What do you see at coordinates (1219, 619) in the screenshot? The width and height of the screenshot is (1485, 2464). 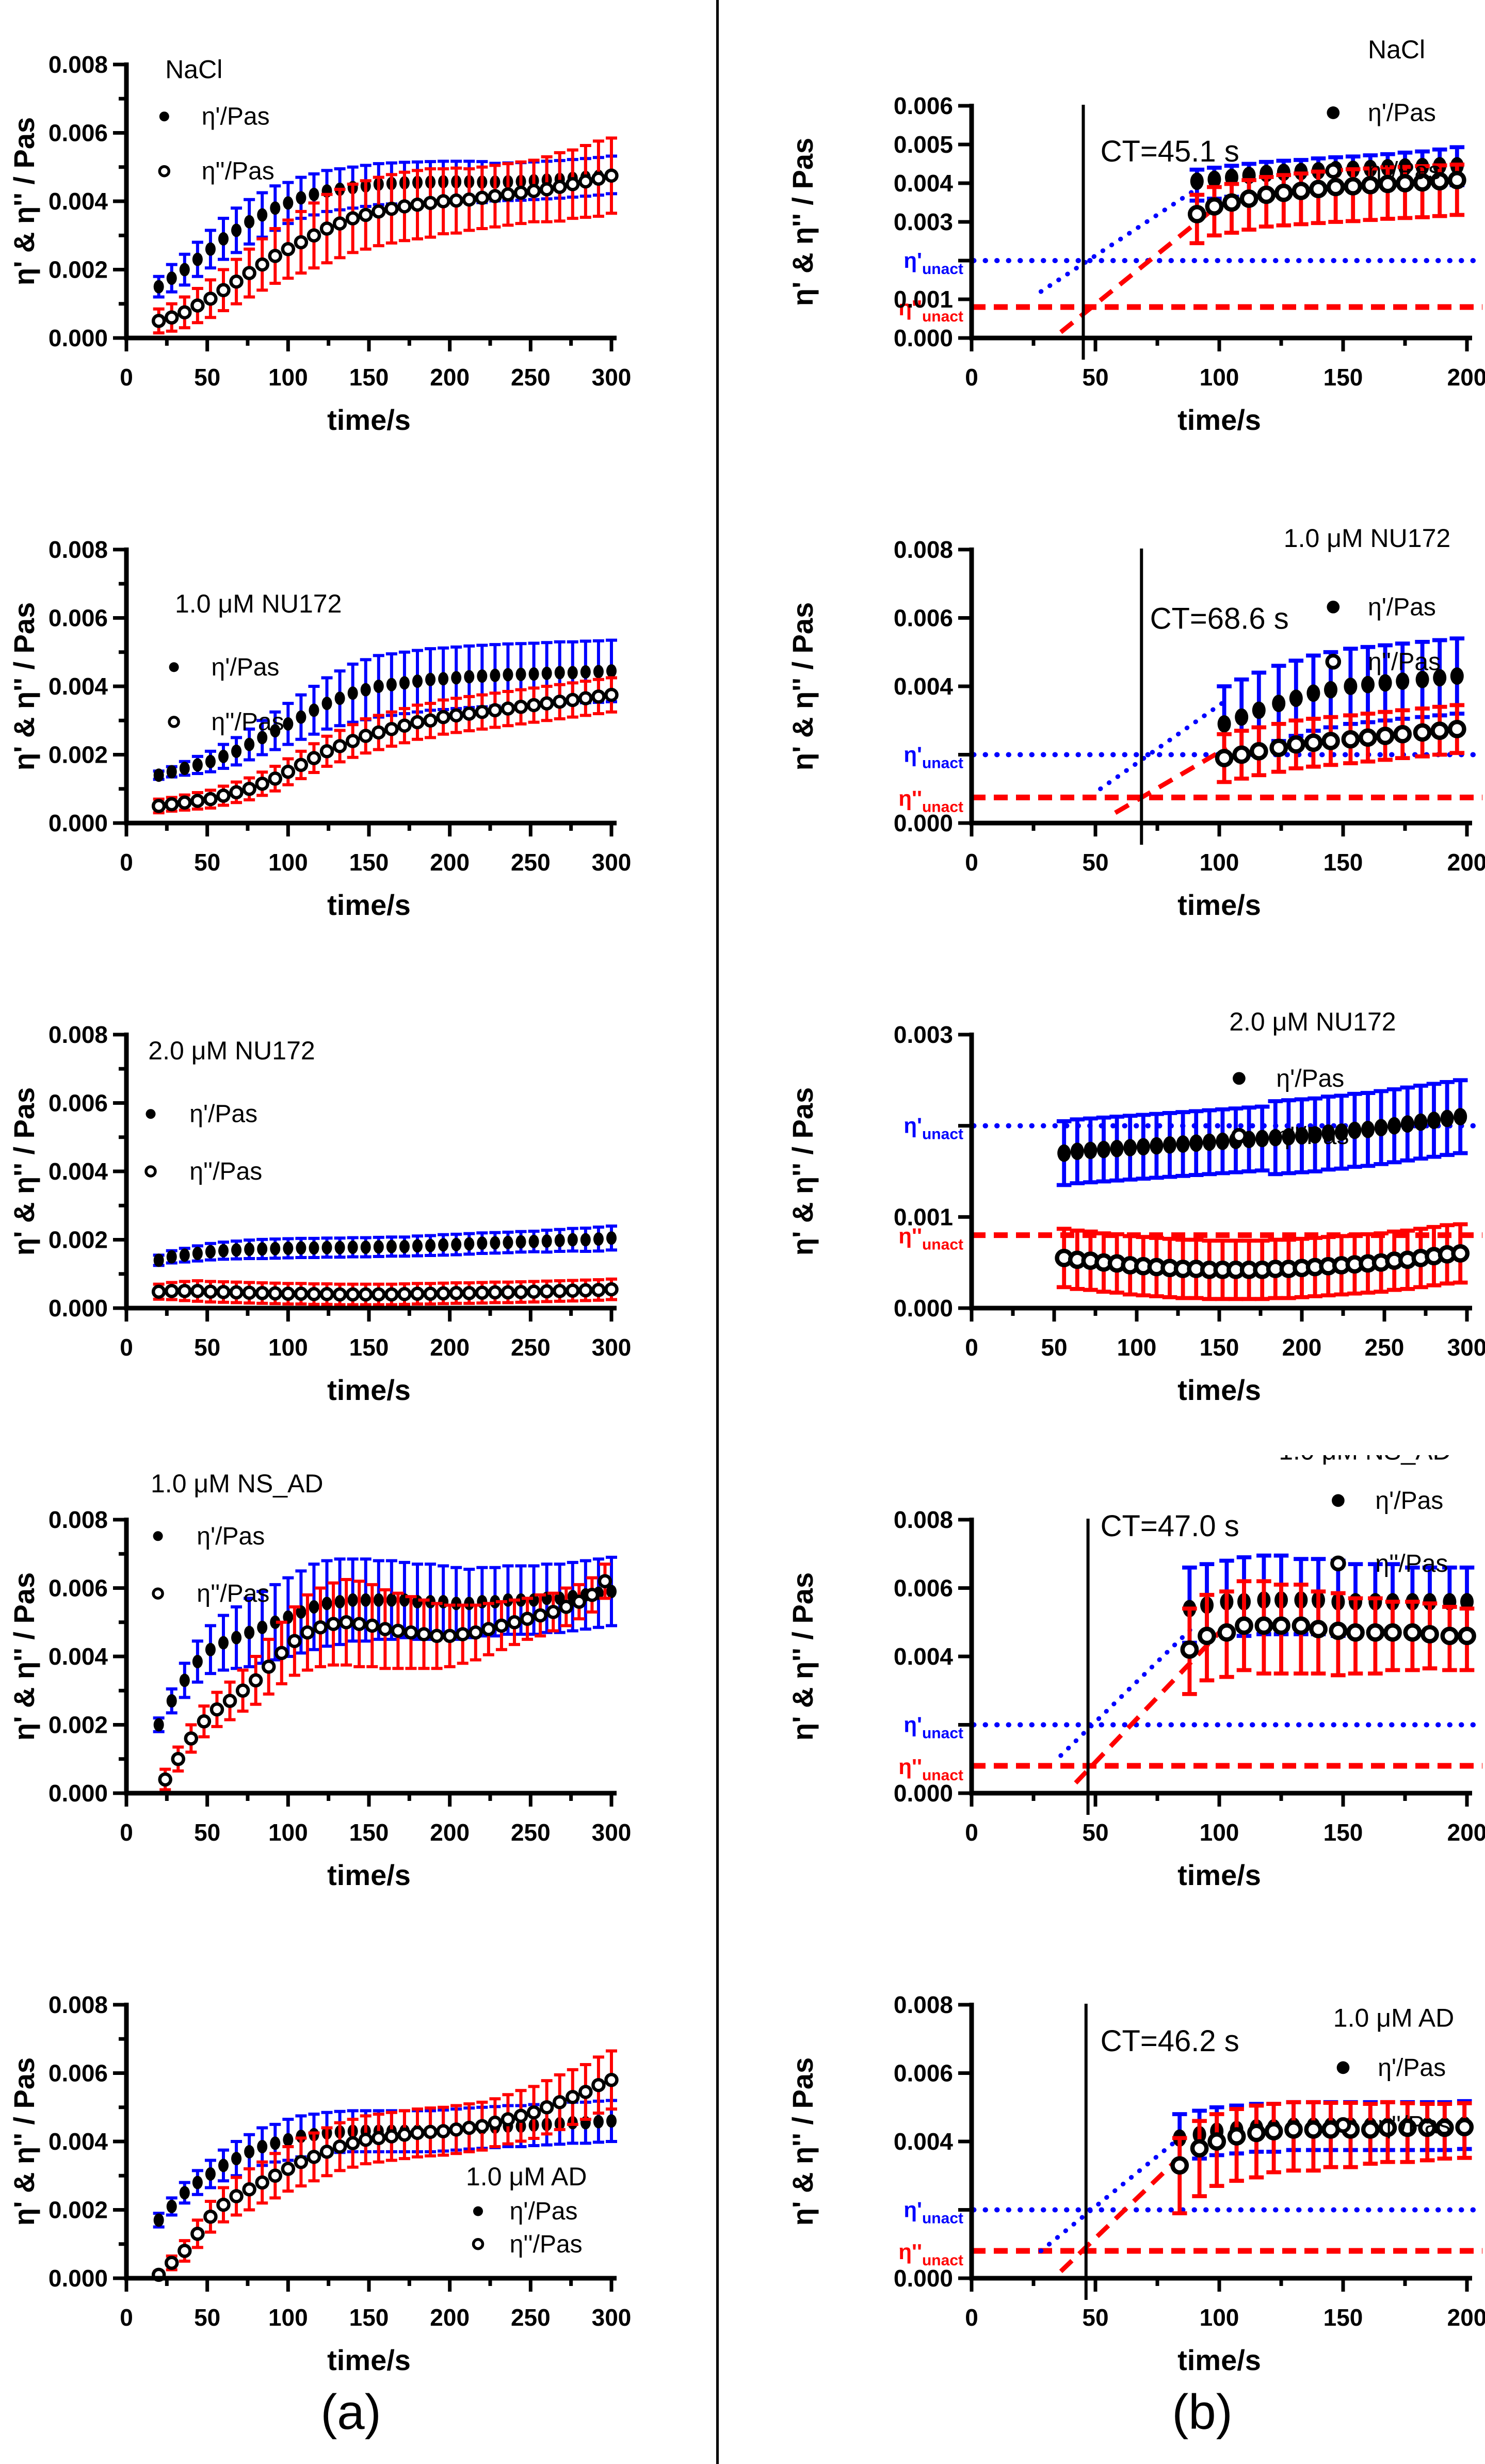 I see `svg-text: CT=68.6 s` at bounding box center [1219, 619].